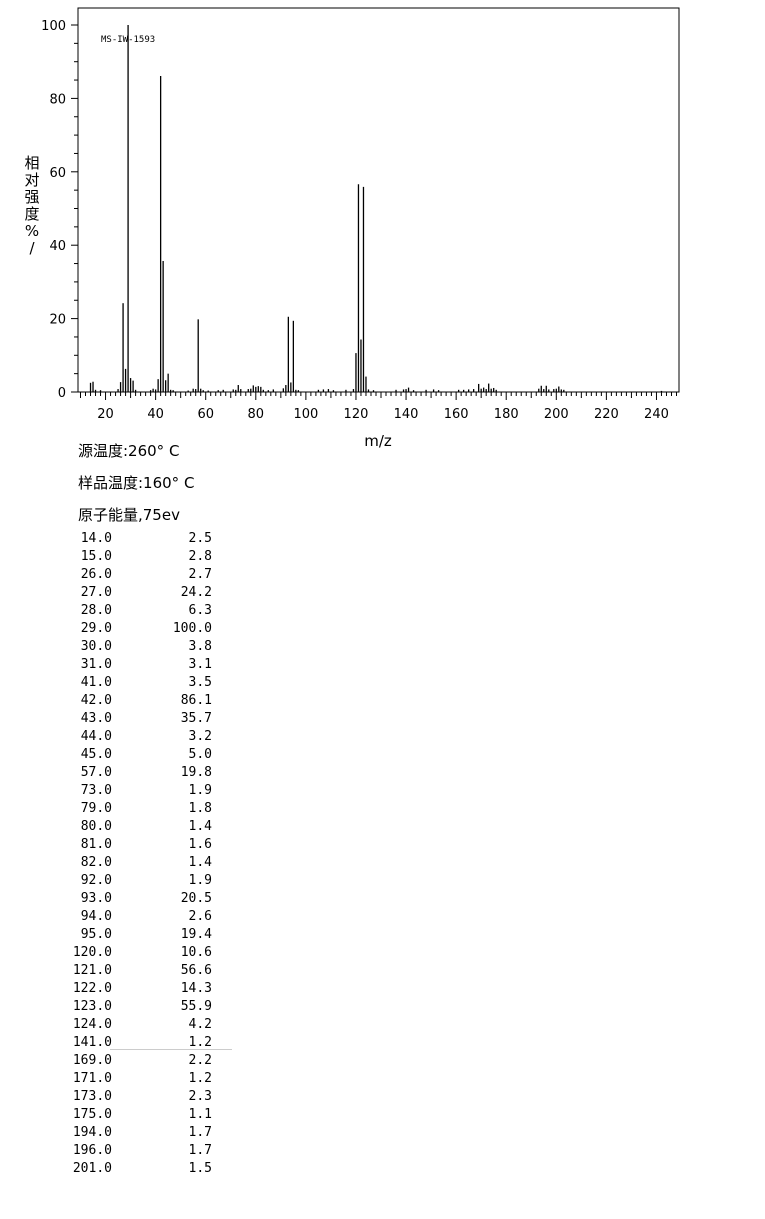 This screenshot has height=1219, width=765. What do you see at coordinates (31, 214) in the screenshot?
I see `y-axis-label-char: 度` at bounding box center [31, 214].